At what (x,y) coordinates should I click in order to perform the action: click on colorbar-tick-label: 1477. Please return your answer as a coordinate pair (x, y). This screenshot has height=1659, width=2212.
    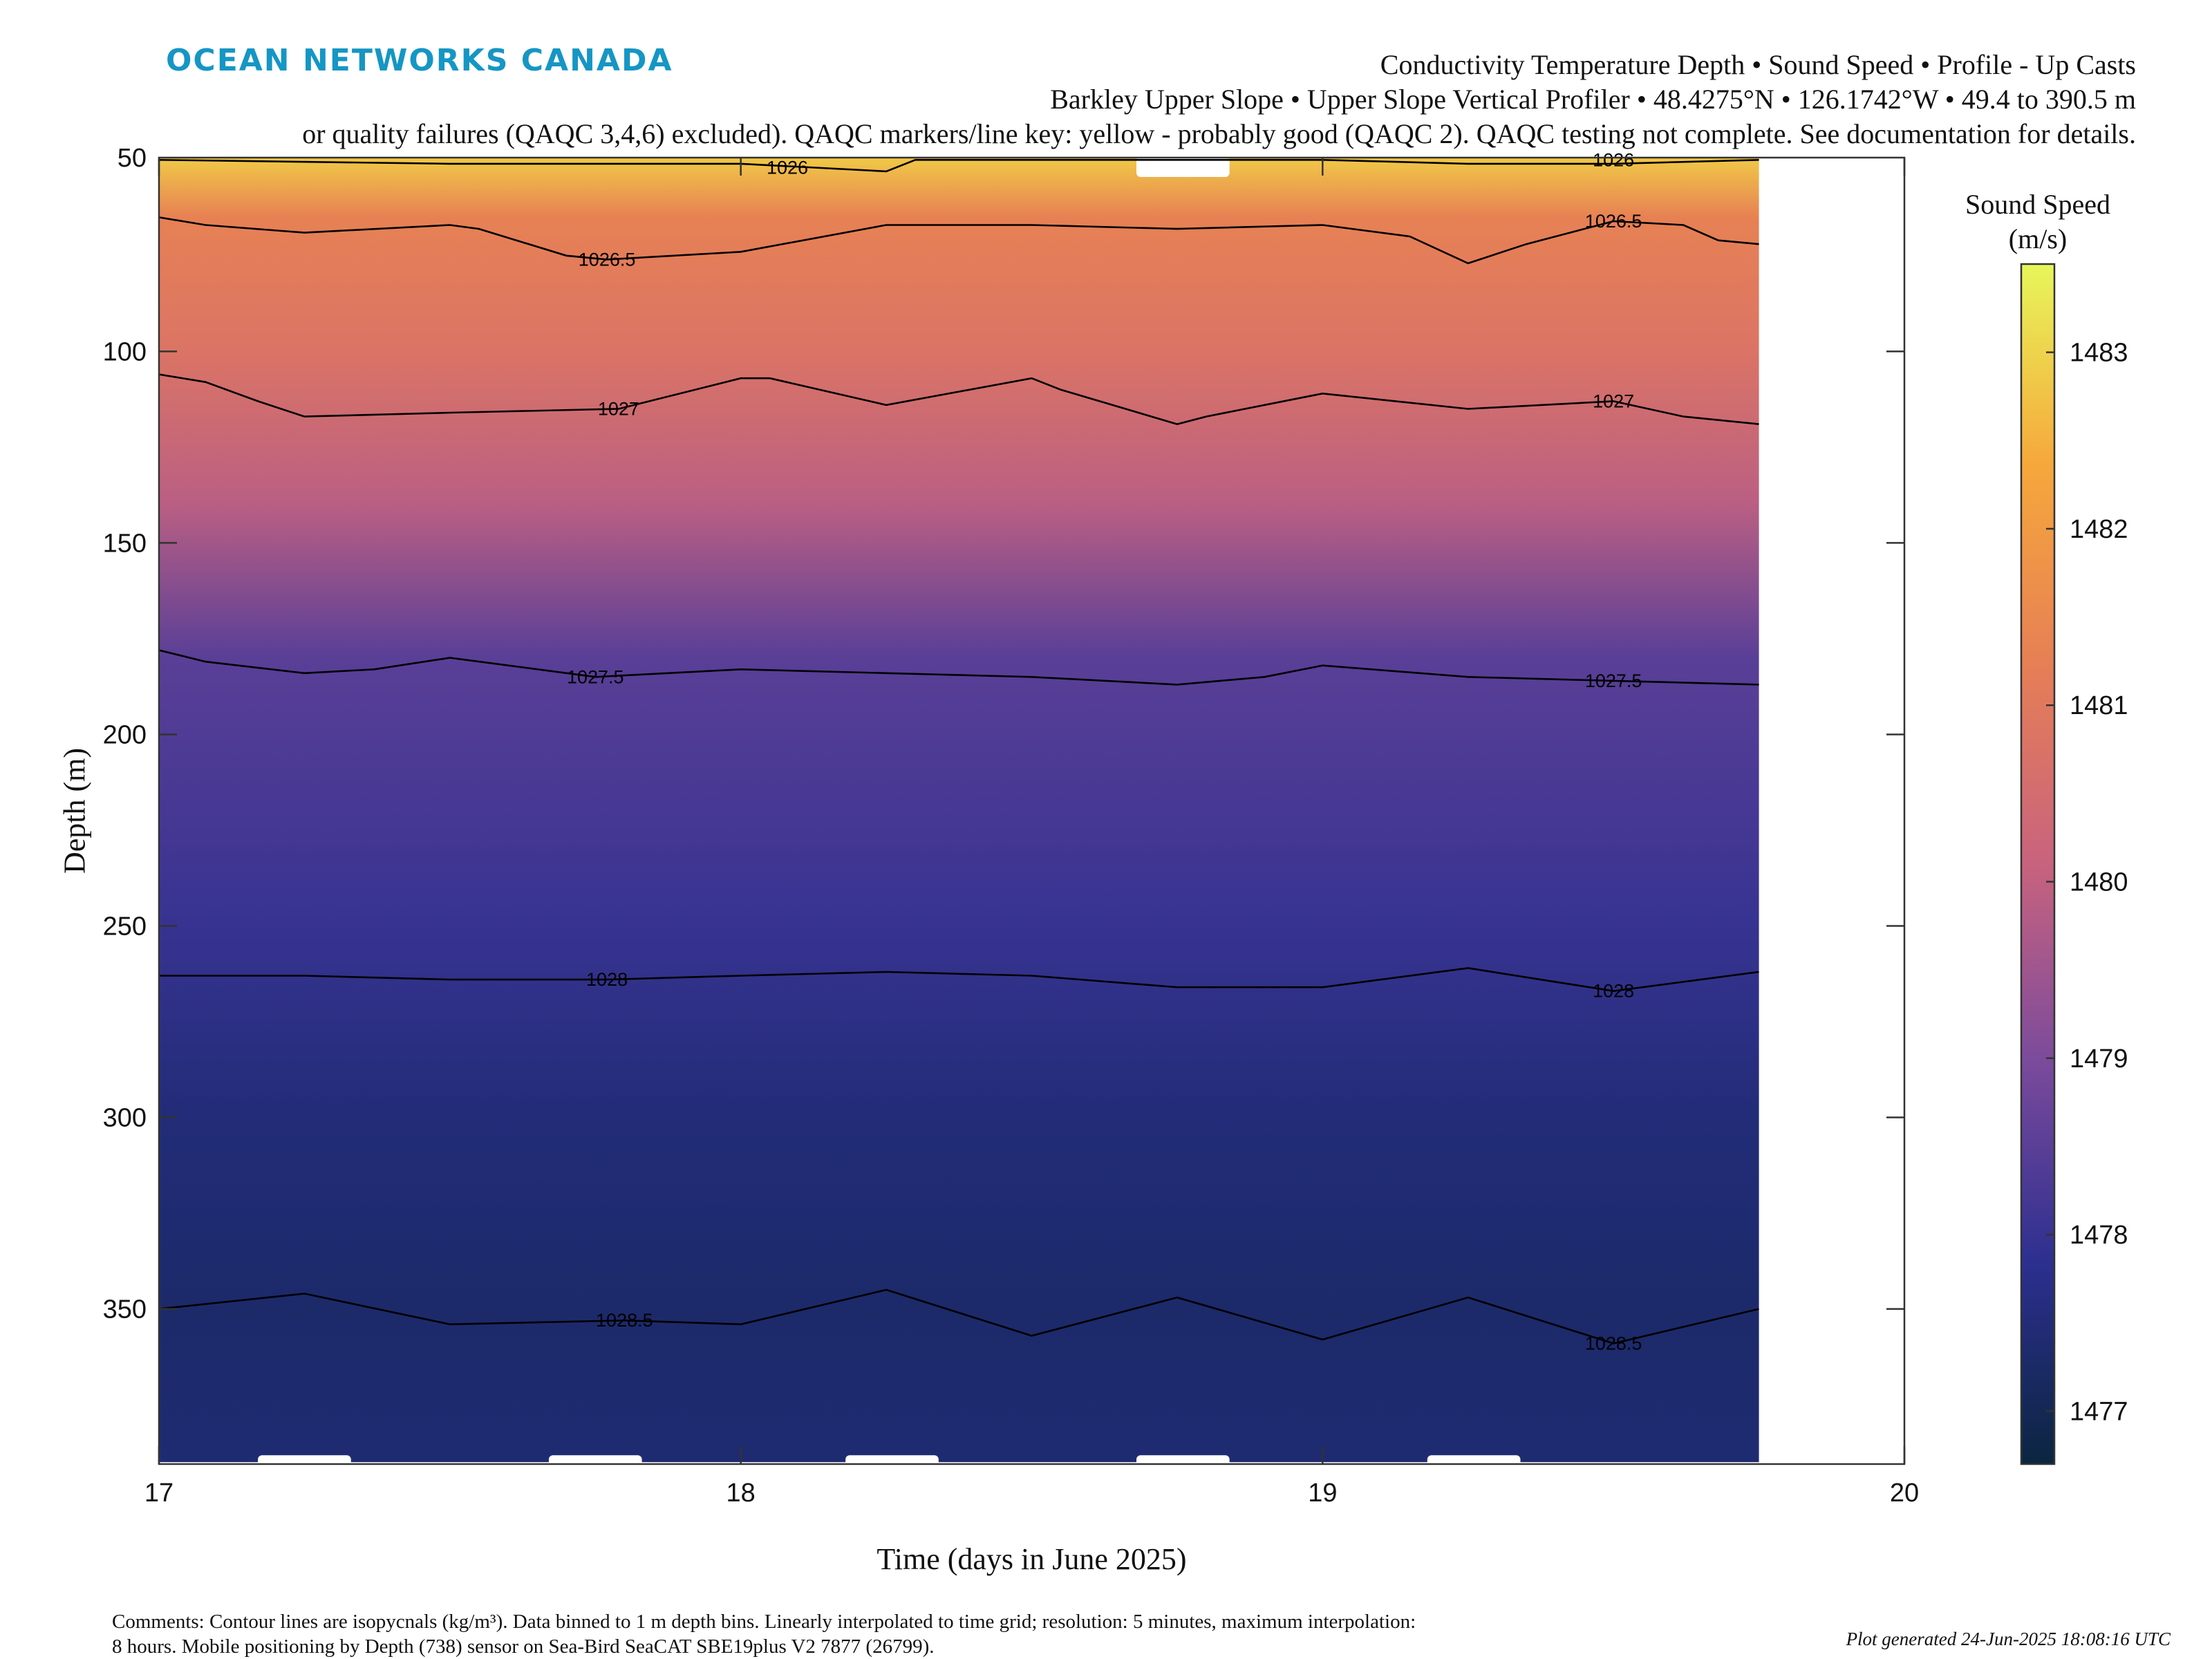
    Looking at the image, I should click on (2099, 1412).